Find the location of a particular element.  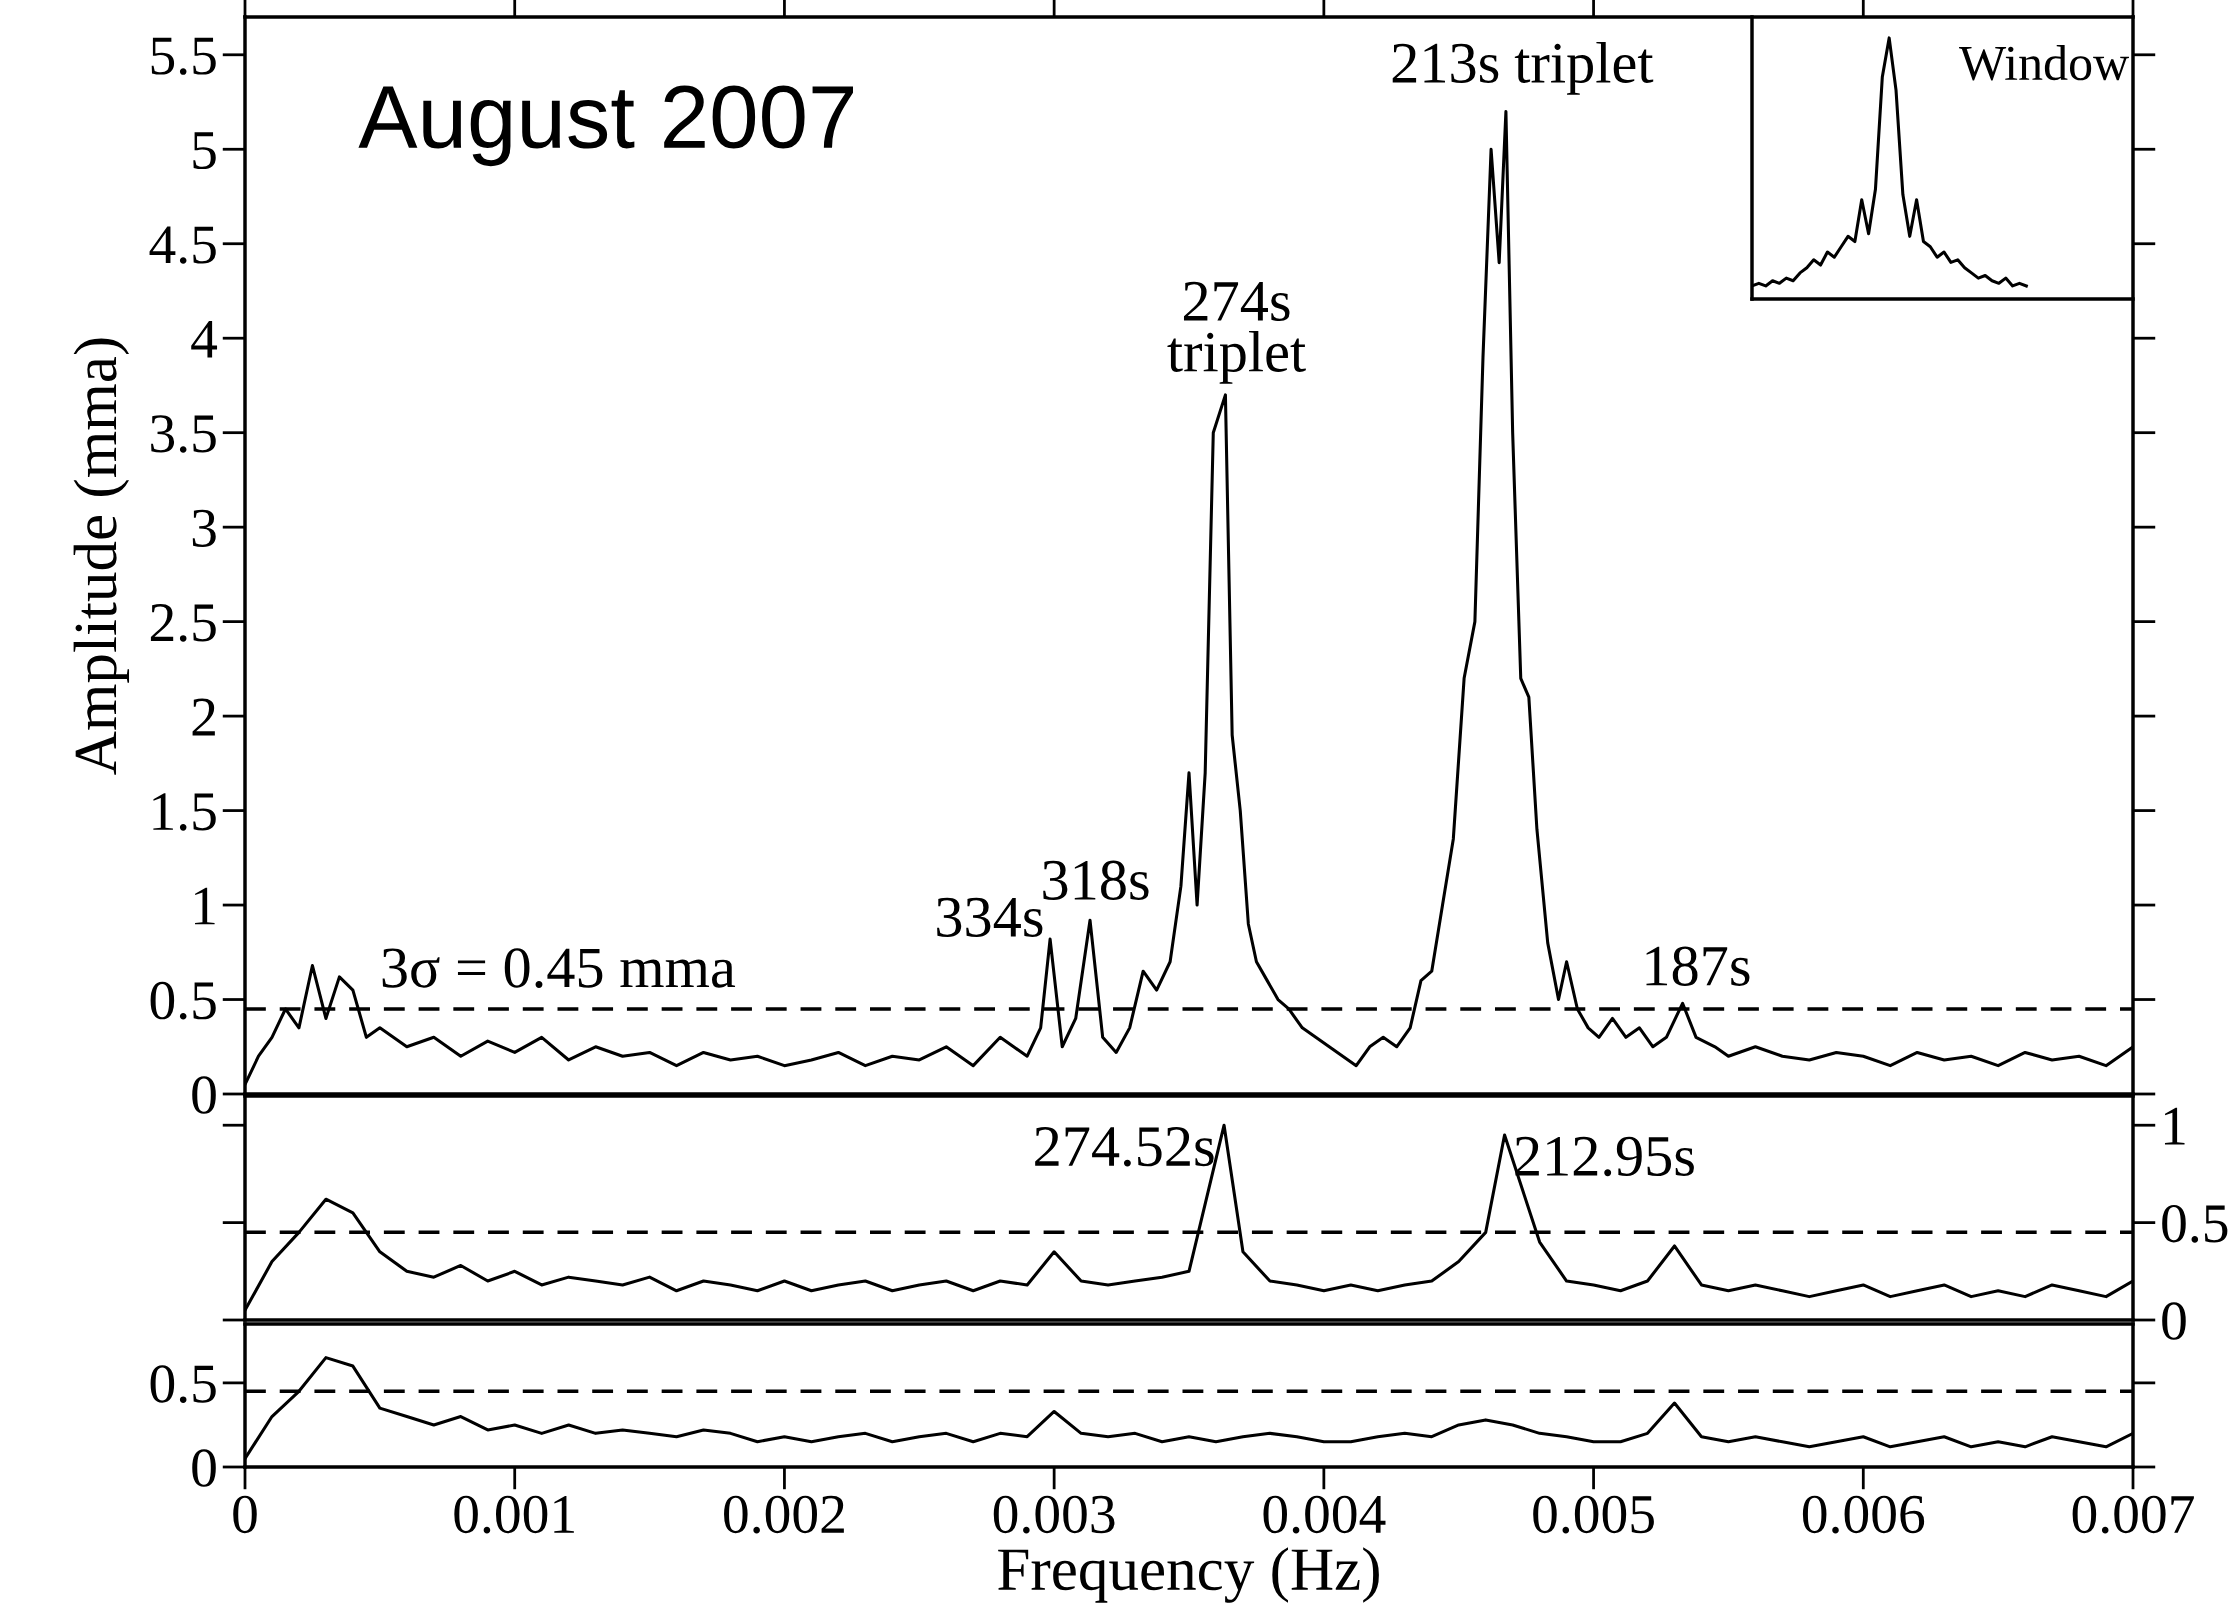

y-tick-label: 1.5 is located at coordinates (184, 812).